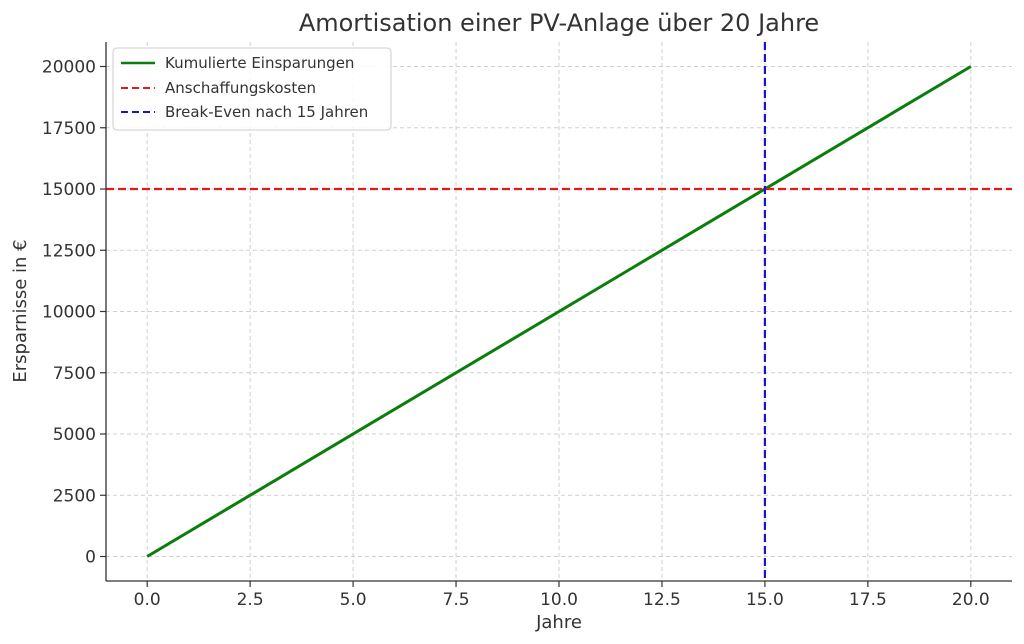 Image resolution: width=1024 pixels, height=644 pixels. I want to click on y-tick-label-3: 7500, so click(74, 374).